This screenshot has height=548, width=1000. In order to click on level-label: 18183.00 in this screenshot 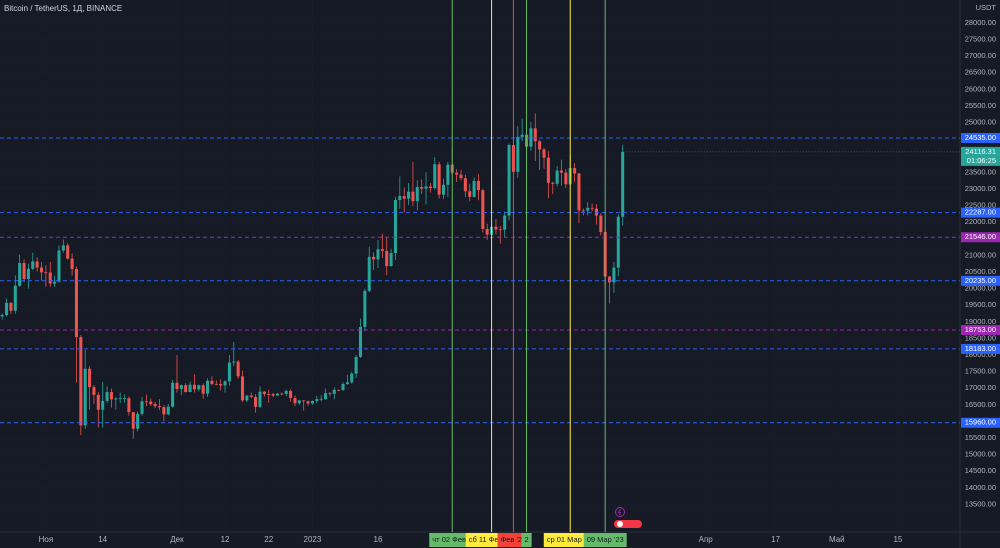, I will do `click(980, 348)`.